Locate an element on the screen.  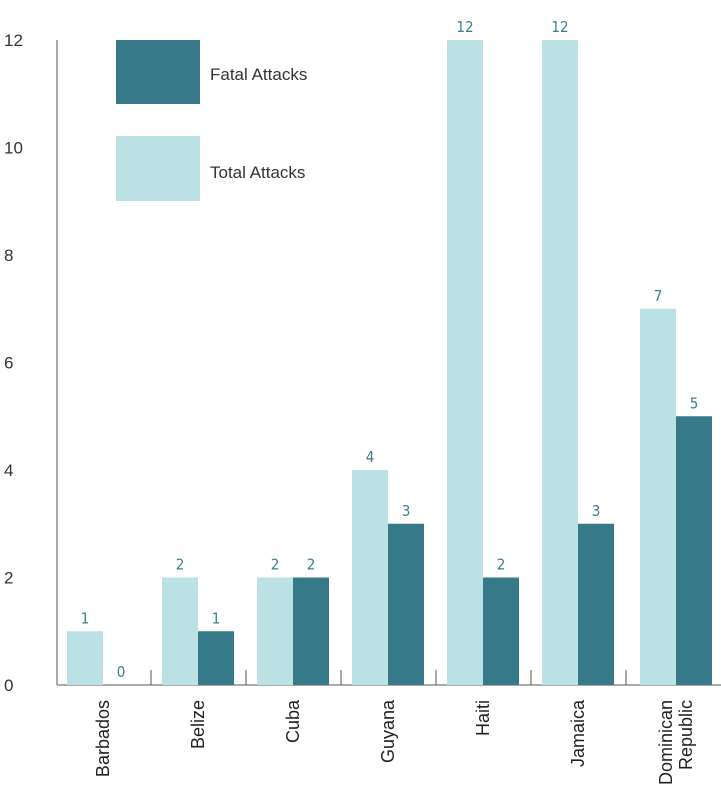
bar-total-attacks-cuba is located at coordinates (275, 631).